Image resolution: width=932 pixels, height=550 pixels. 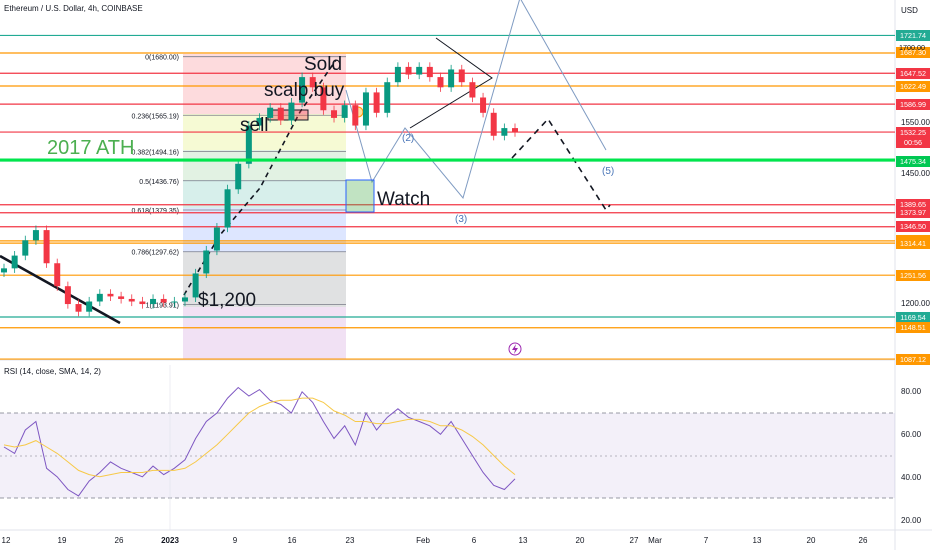 What do you see at coordinates (912, 47) in the screenshot?
I see `price-tick: 1700.00` at bounding box center [912, 47].